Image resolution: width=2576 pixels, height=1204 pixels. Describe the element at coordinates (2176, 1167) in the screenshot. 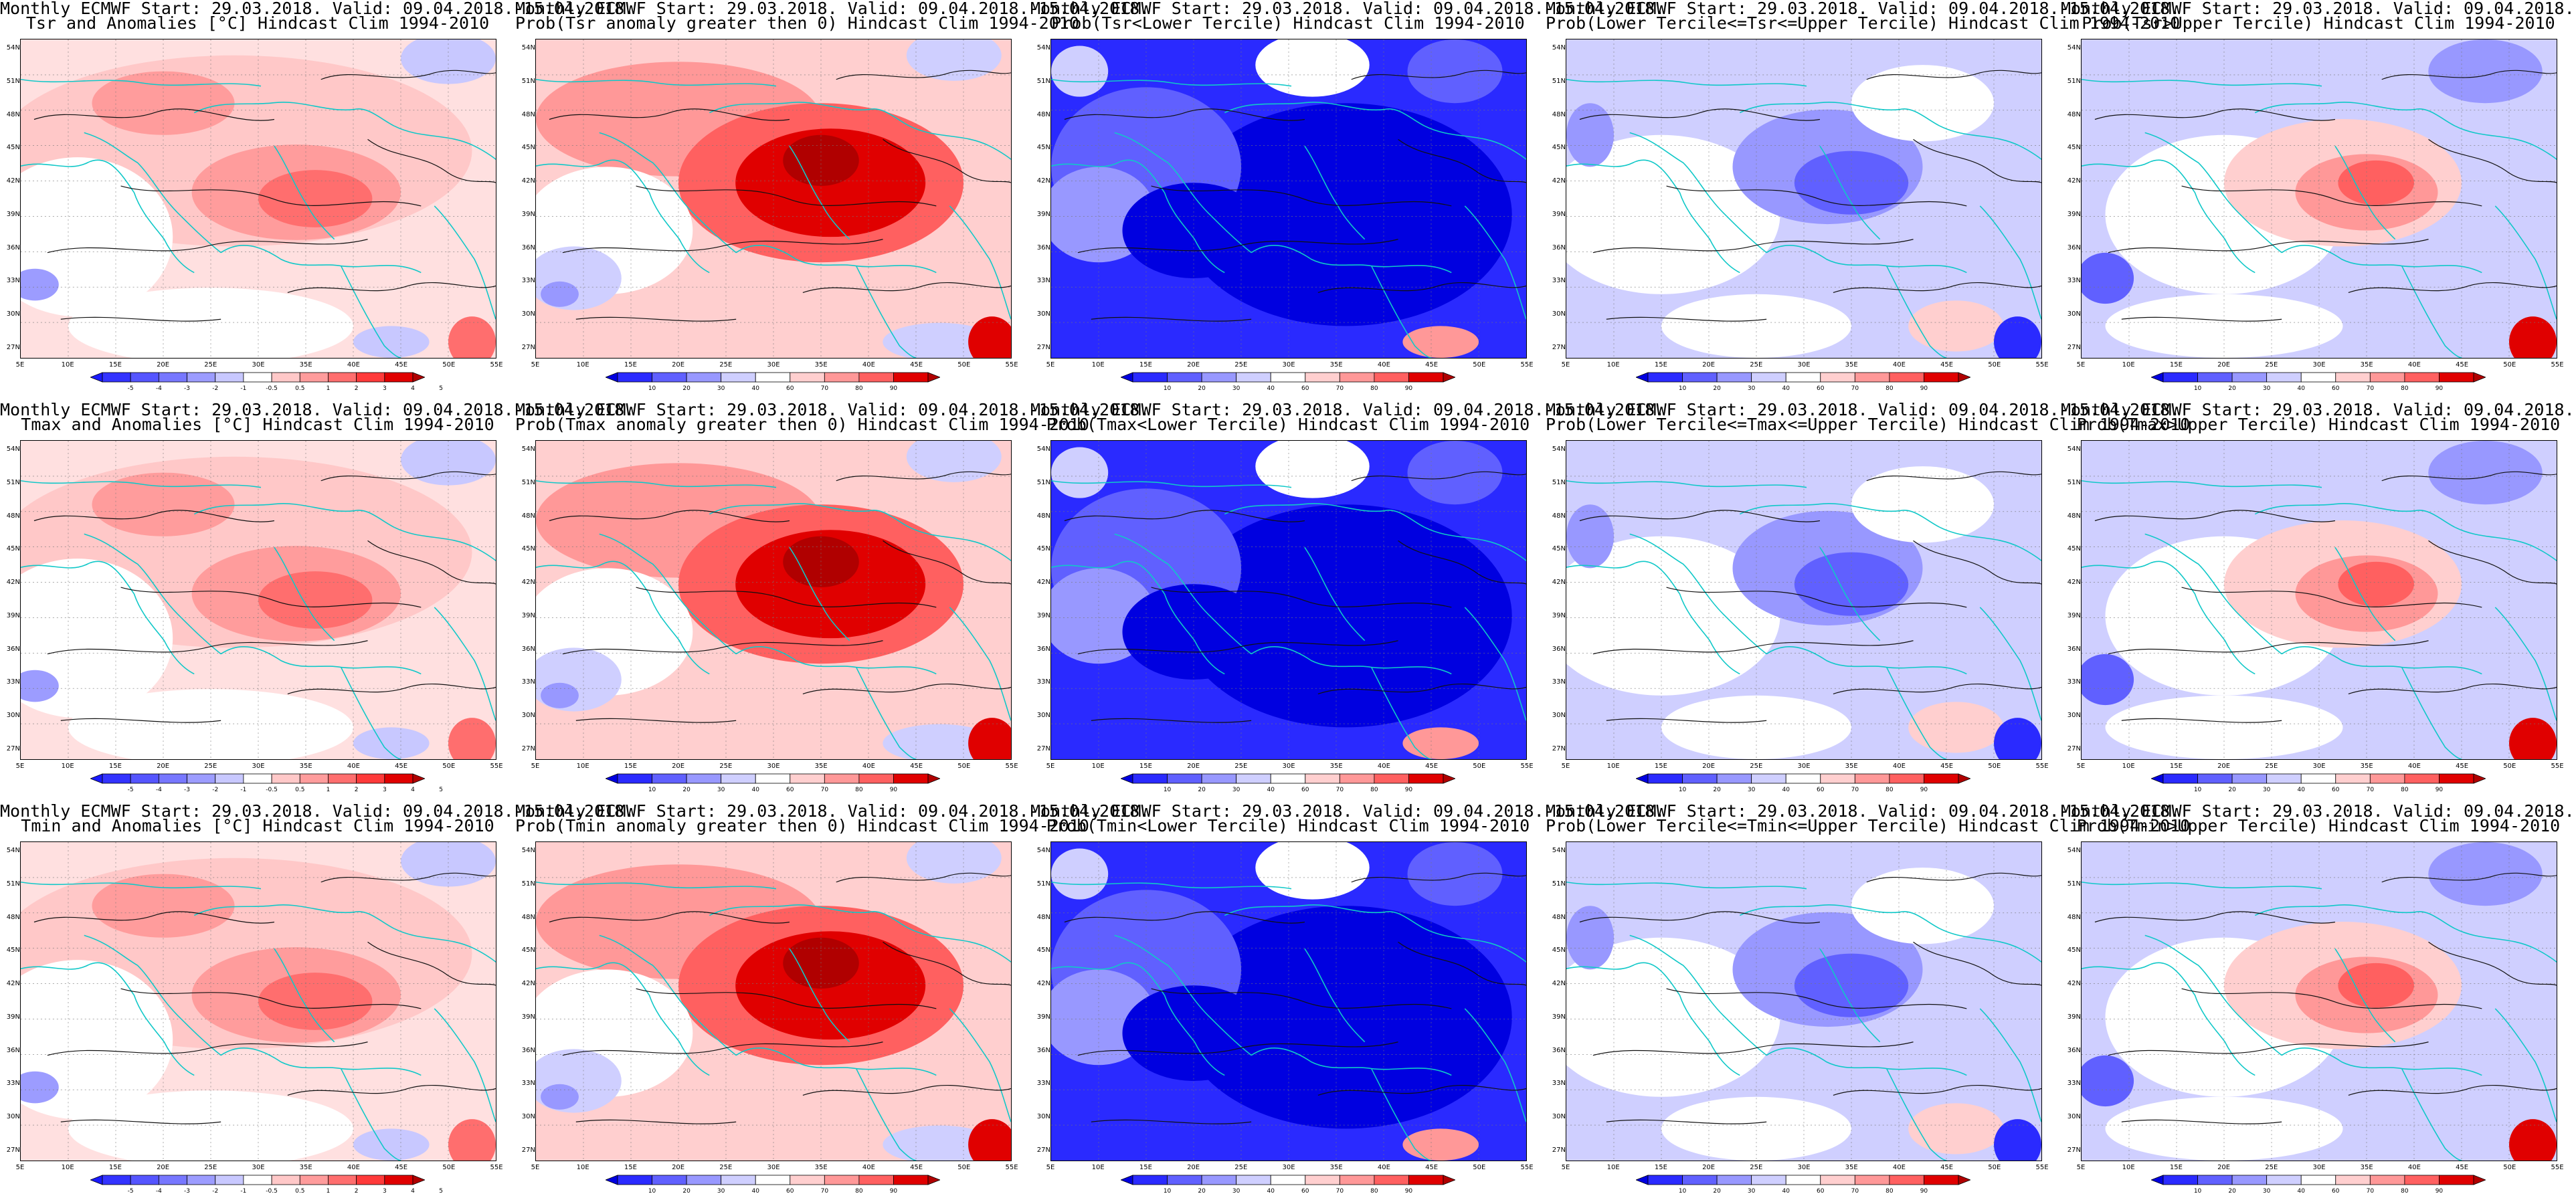

I see `lon-tick-label: 15E` at that location.